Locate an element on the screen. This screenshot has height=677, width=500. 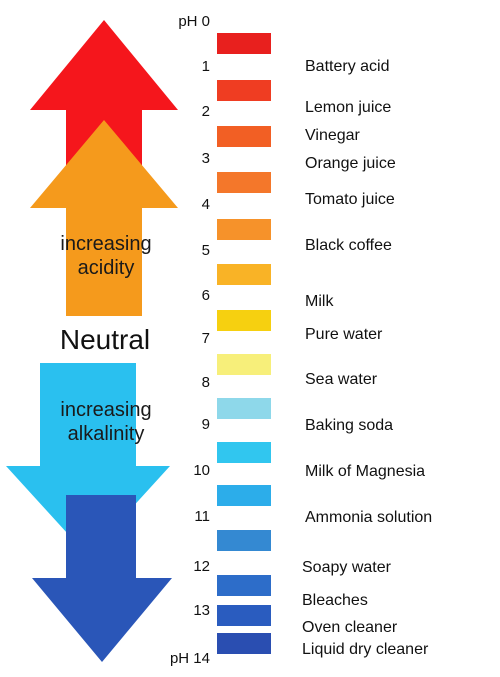
neutral-label: Neutral is located at coordinates (105, 339).